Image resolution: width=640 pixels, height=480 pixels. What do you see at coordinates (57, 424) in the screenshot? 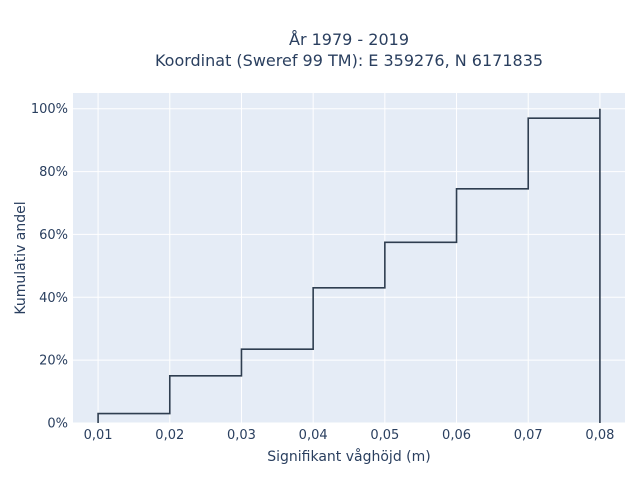
I see `y-tick-label: 0%` at bounding box center [57, 424].